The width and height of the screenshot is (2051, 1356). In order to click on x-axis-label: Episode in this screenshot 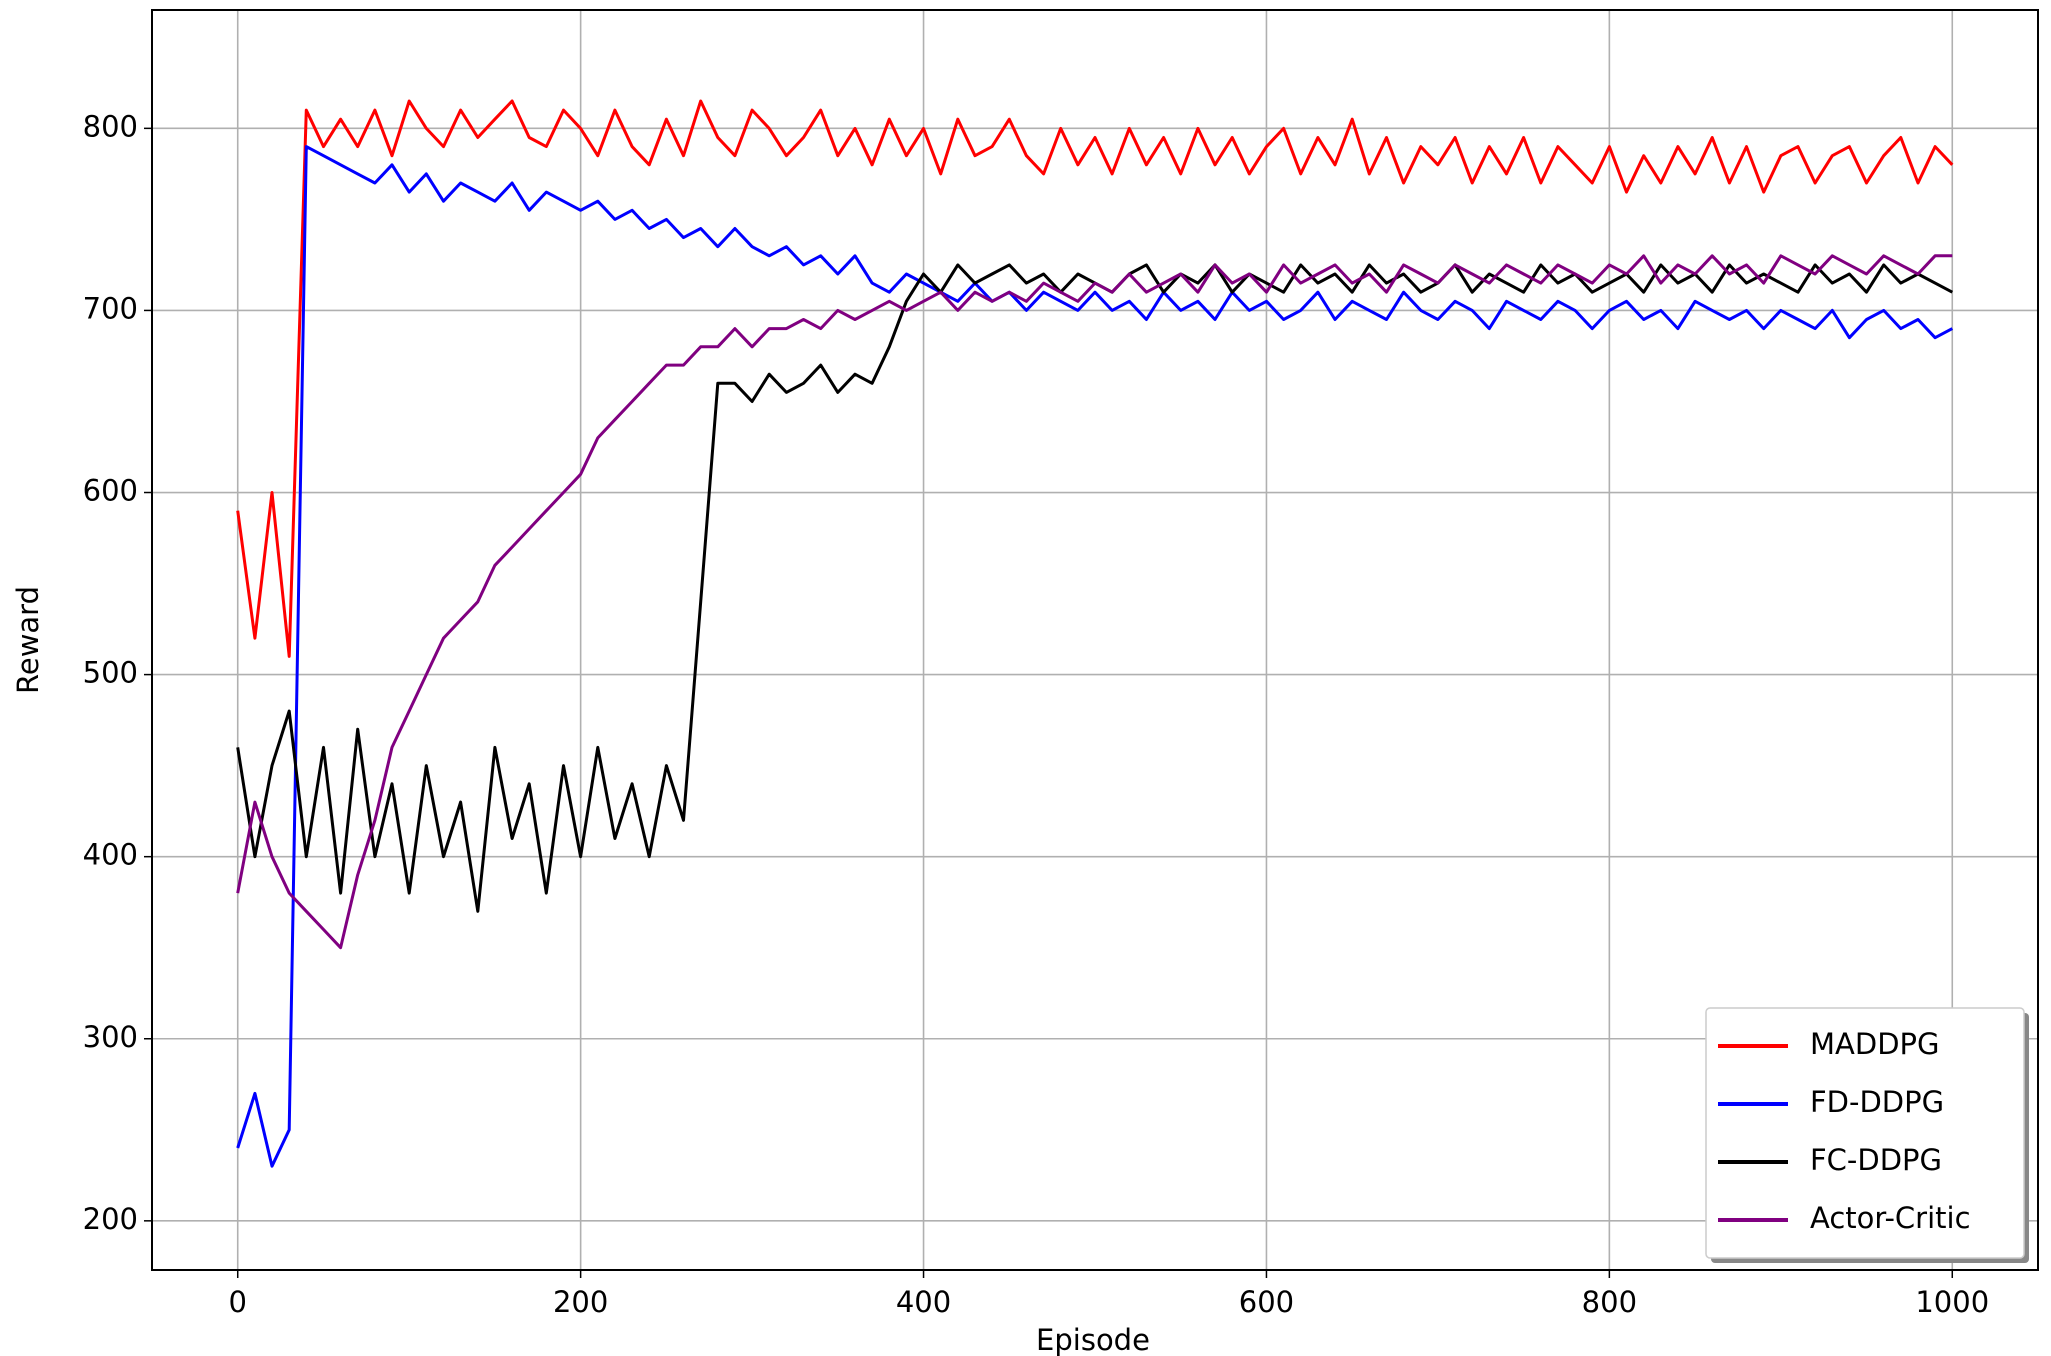, I will do `click(1093, 1339)`.